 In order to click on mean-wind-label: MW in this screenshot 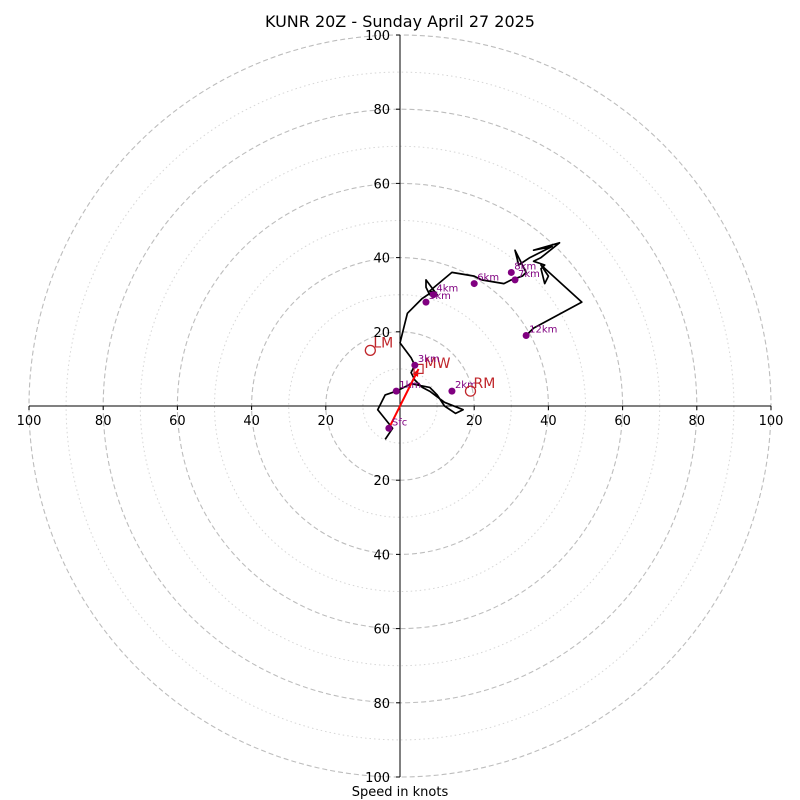, I will do `click(438, 364)`.